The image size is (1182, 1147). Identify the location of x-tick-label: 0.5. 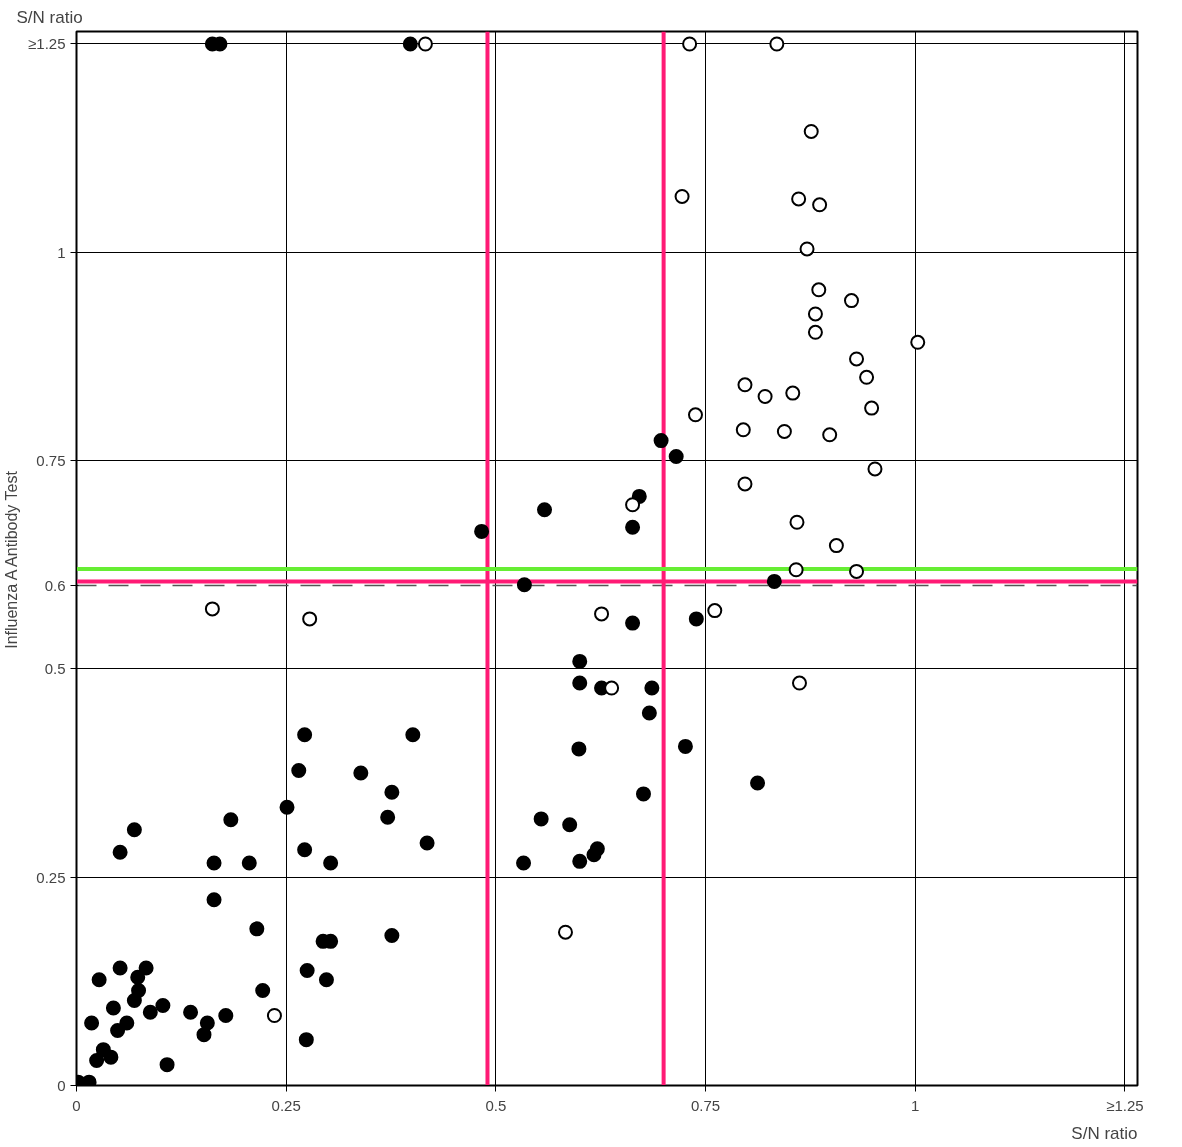
(496, 1105).